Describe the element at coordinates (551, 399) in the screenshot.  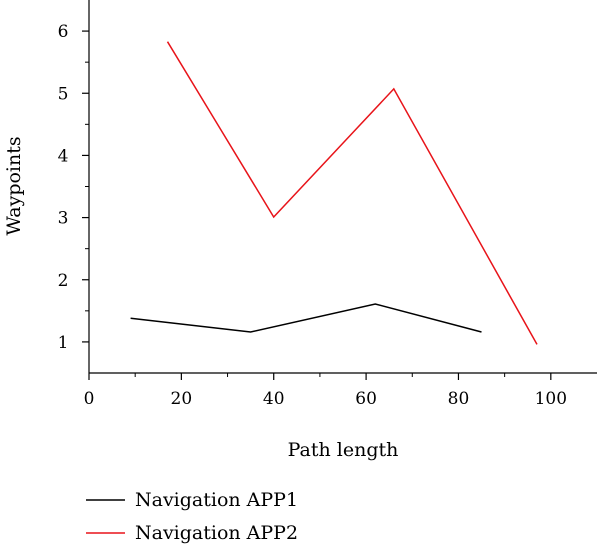
I see `x-tick-label: 100` at that location.